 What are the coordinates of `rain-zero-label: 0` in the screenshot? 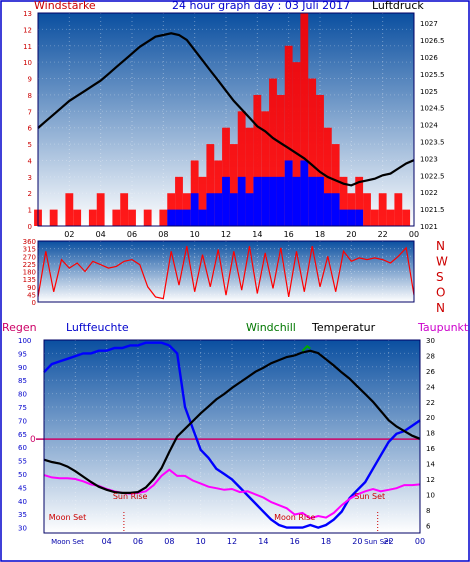 It's located at (33, 440).